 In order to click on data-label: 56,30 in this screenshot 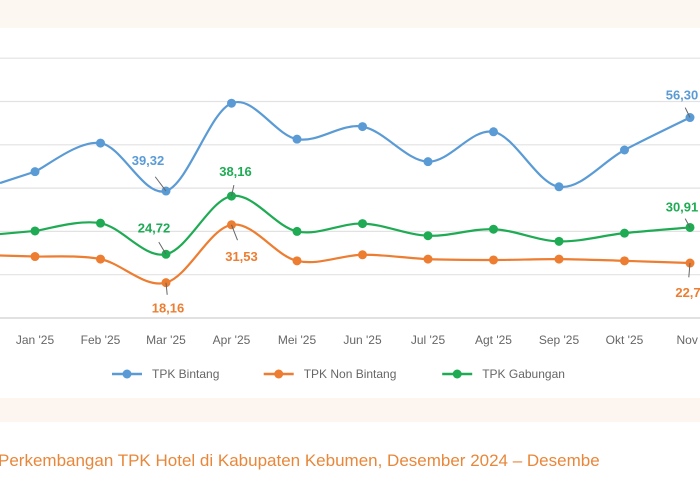, I will do `click(682, 95)`.